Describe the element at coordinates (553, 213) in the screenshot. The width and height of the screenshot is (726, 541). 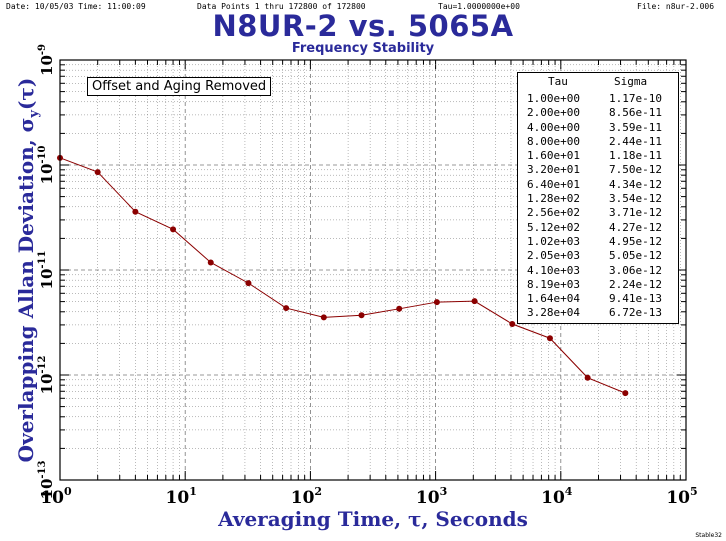
I see `table-cell-tau: 2.56e+02` at that location.